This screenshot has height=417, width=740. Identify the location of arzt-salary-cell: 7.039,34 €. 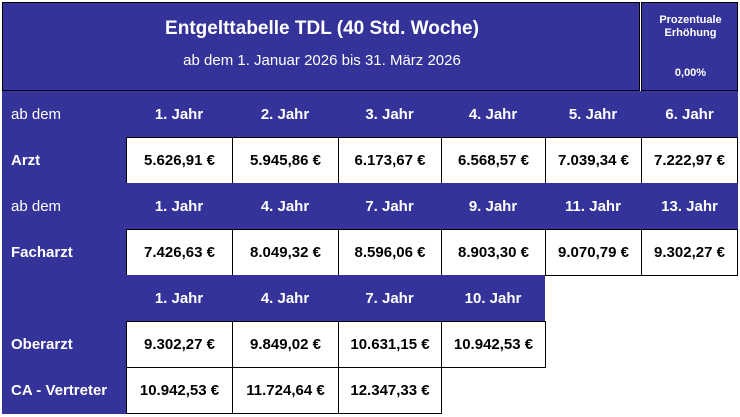
(593, 160).